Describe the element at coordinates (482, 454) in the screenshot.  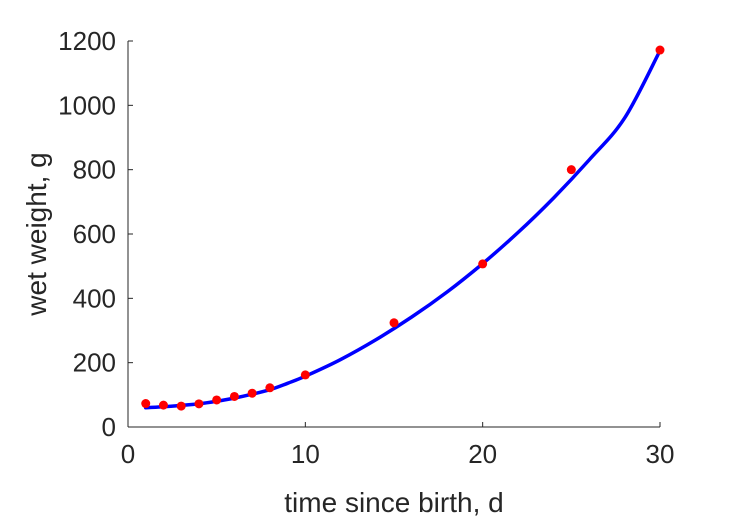
I see `x-tick-label: 20` at that location.